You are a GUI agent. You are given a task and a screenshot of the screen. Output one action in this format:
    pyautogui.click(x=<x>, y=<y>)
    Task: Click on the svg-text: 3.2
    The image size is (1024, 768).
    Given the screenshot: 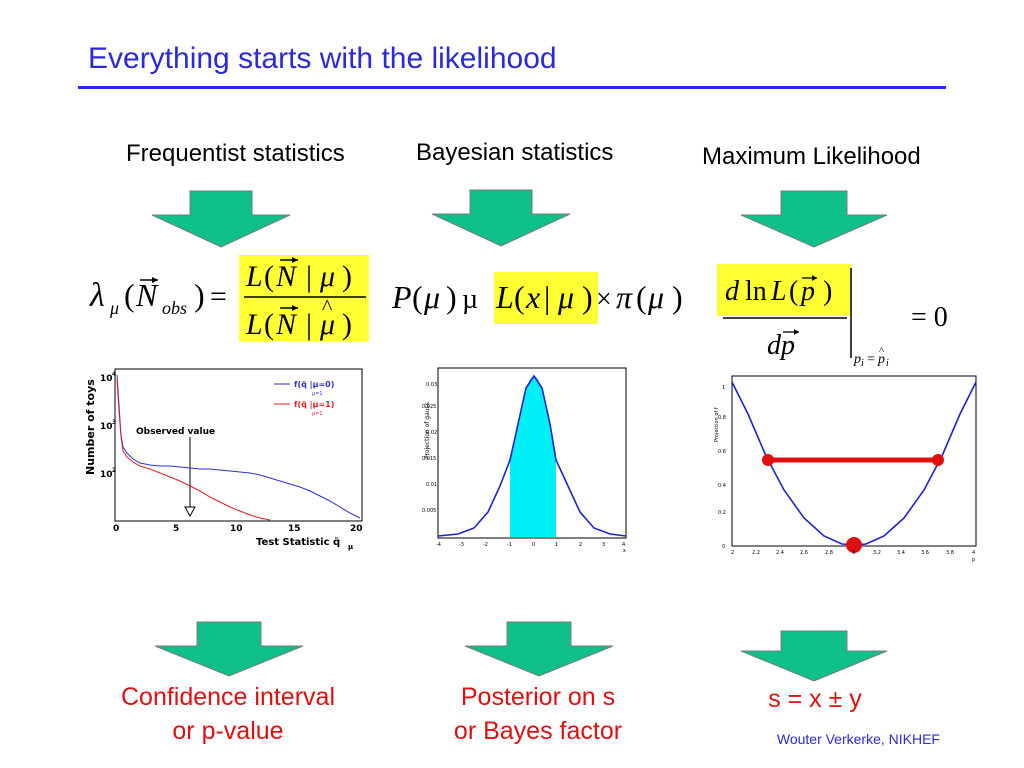 What is the action you would take?
    pyautogui.click(x=877, y=553)
    